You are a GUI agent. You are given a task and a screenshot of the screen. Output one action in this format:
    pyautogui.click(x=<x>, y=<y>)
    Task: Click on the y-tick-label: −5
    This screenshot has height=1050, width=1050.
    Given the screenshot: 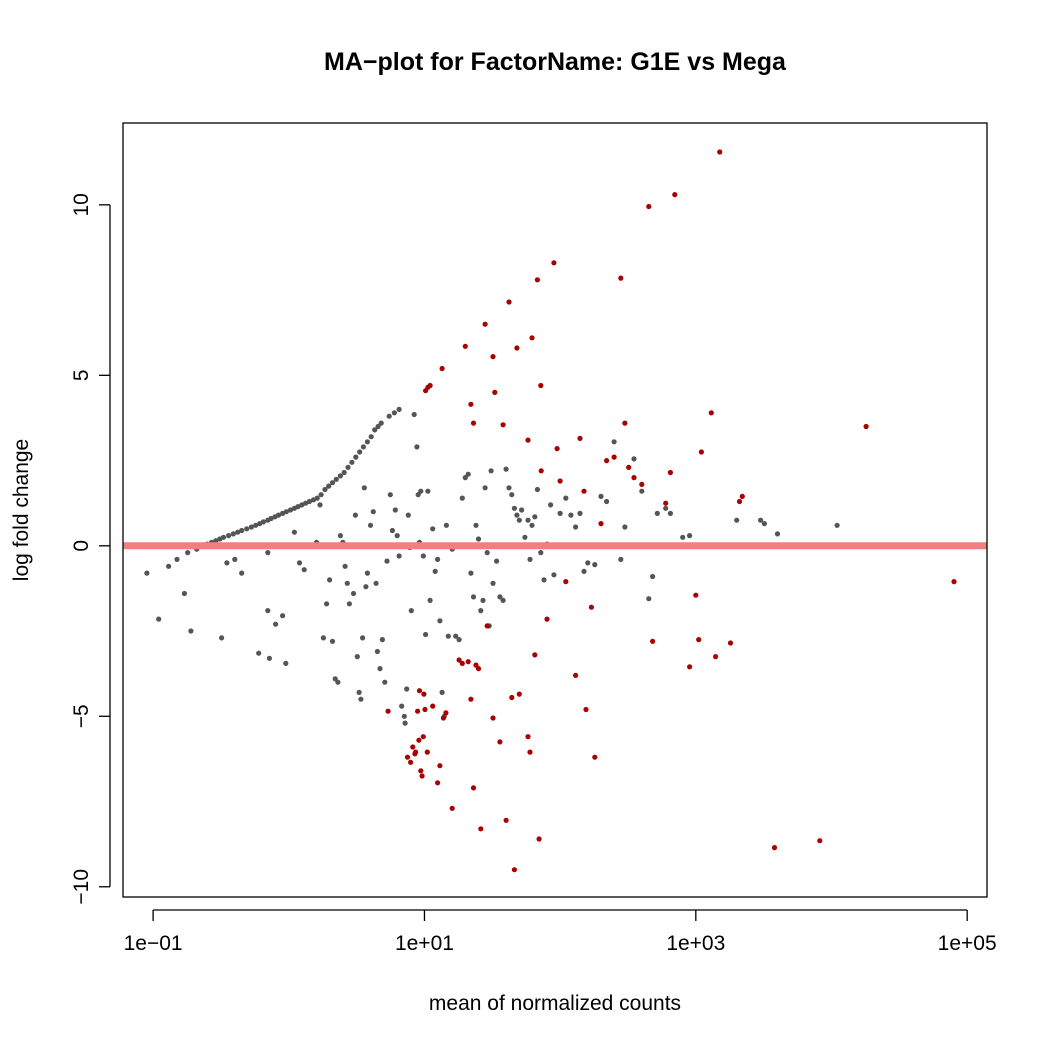 What is the action you would take?
    pyautogui.click(x=81, y=716)
    